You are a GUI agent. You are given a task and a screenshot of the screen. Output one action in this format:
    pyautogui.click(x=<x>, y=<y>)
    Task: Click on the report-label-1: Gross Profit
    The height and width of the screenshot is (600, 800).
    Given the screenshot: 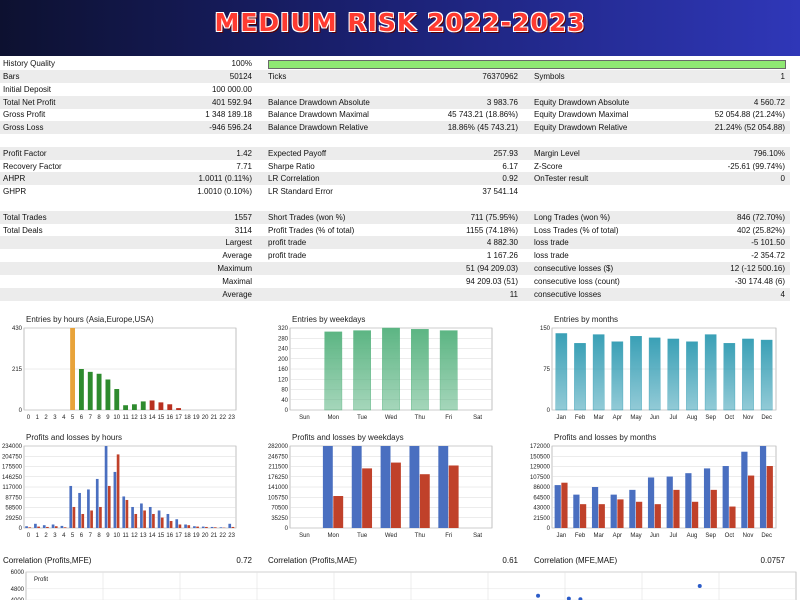 What is the action you would take?
    pyautogui.click(x=24, y=115)
    